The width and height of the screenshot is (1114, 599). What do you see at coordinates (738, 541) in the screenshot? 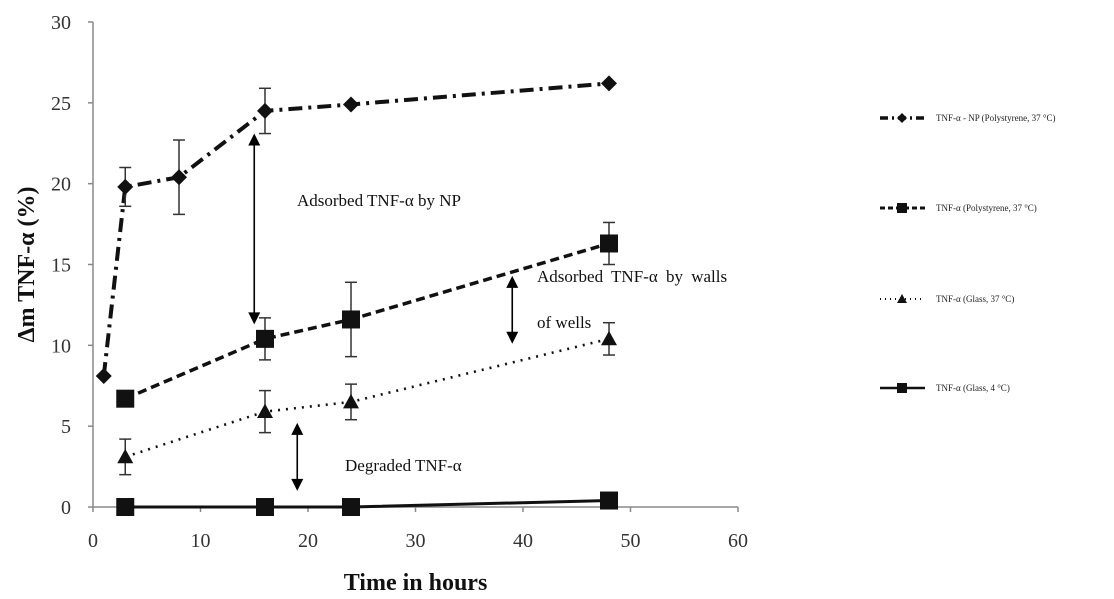
I see `x-tick-label: 60` at bounding box center [738, 541].